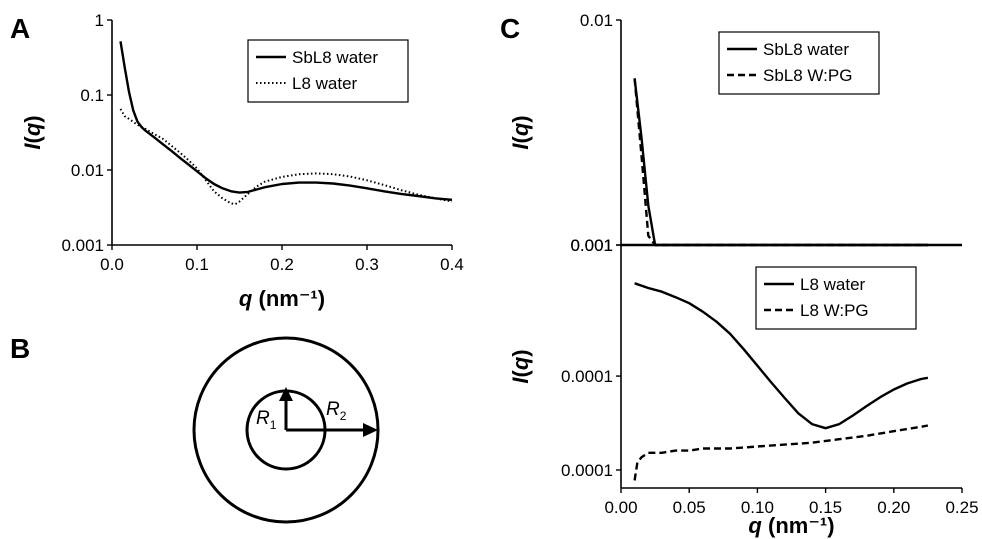 This screenshot has width=982, height=539. I want to click on r1-label: R1, so click(266, 420).